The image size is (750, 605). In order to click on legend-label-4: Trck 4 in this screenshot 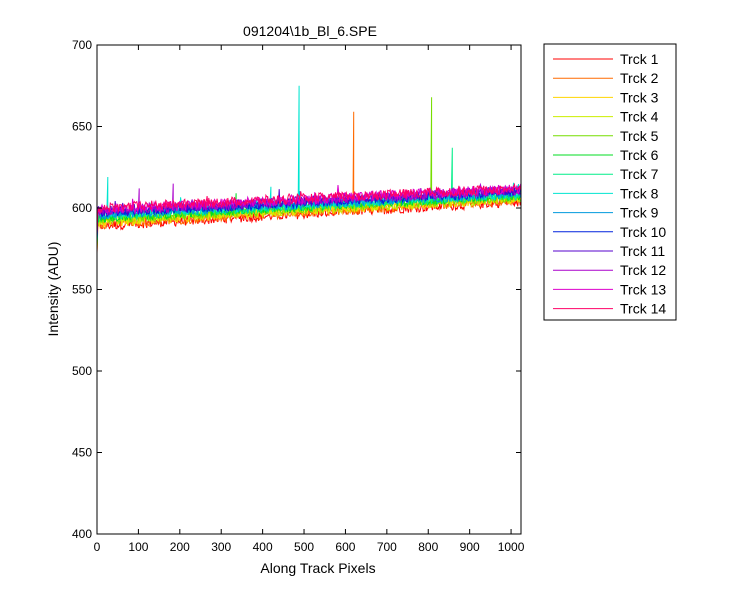, I will do `click(639, 117)`.